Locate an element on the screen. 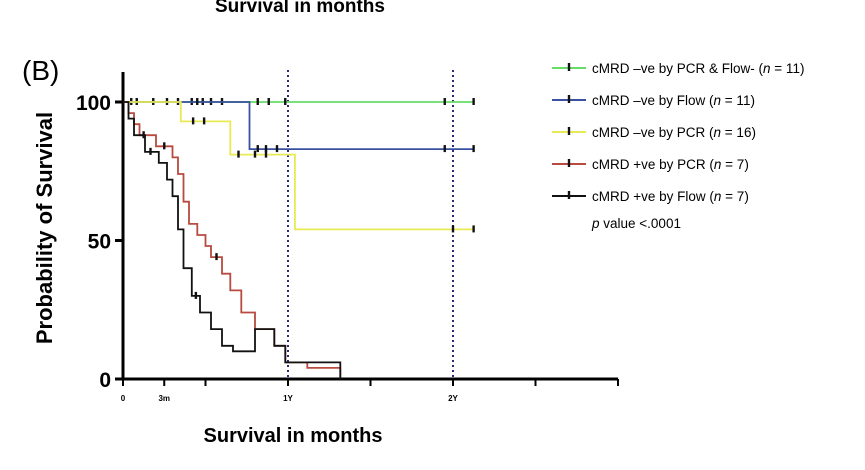  panel-label: (B) is located at coordinates (40, 70).